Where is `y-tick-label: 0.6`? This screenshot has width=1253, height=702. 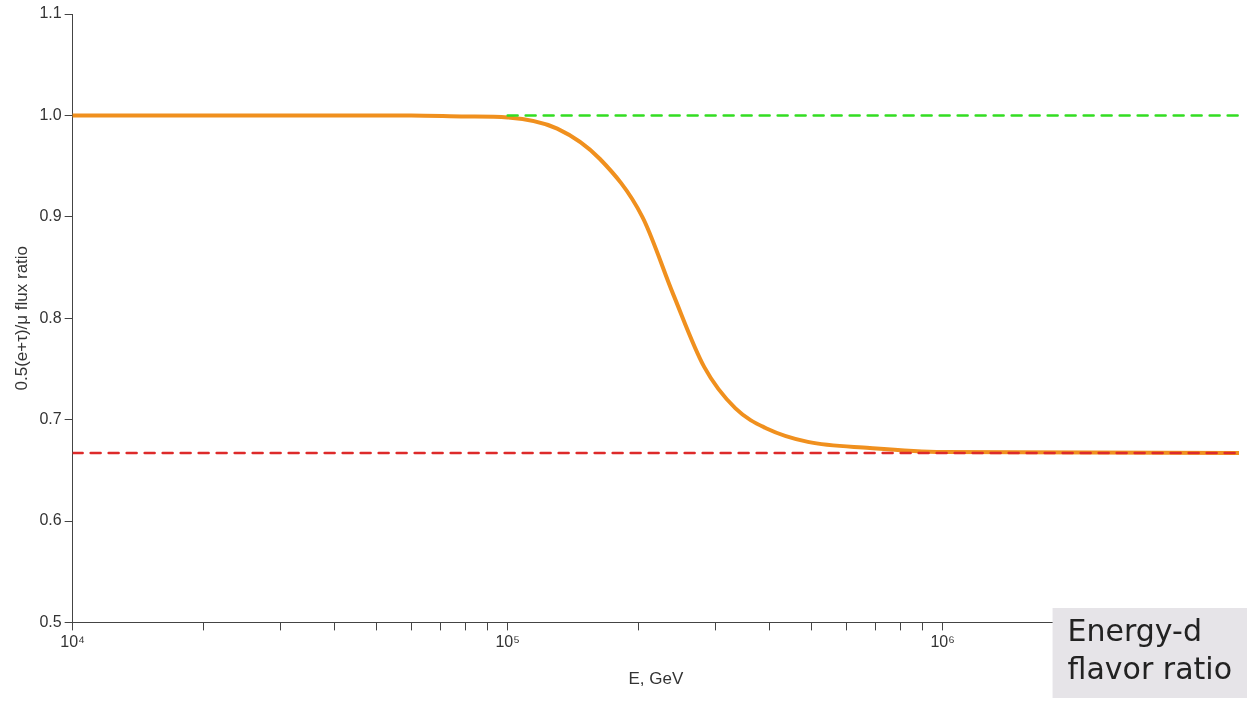 y-tick-label: 0.6 is located at coordinates (50, 520).